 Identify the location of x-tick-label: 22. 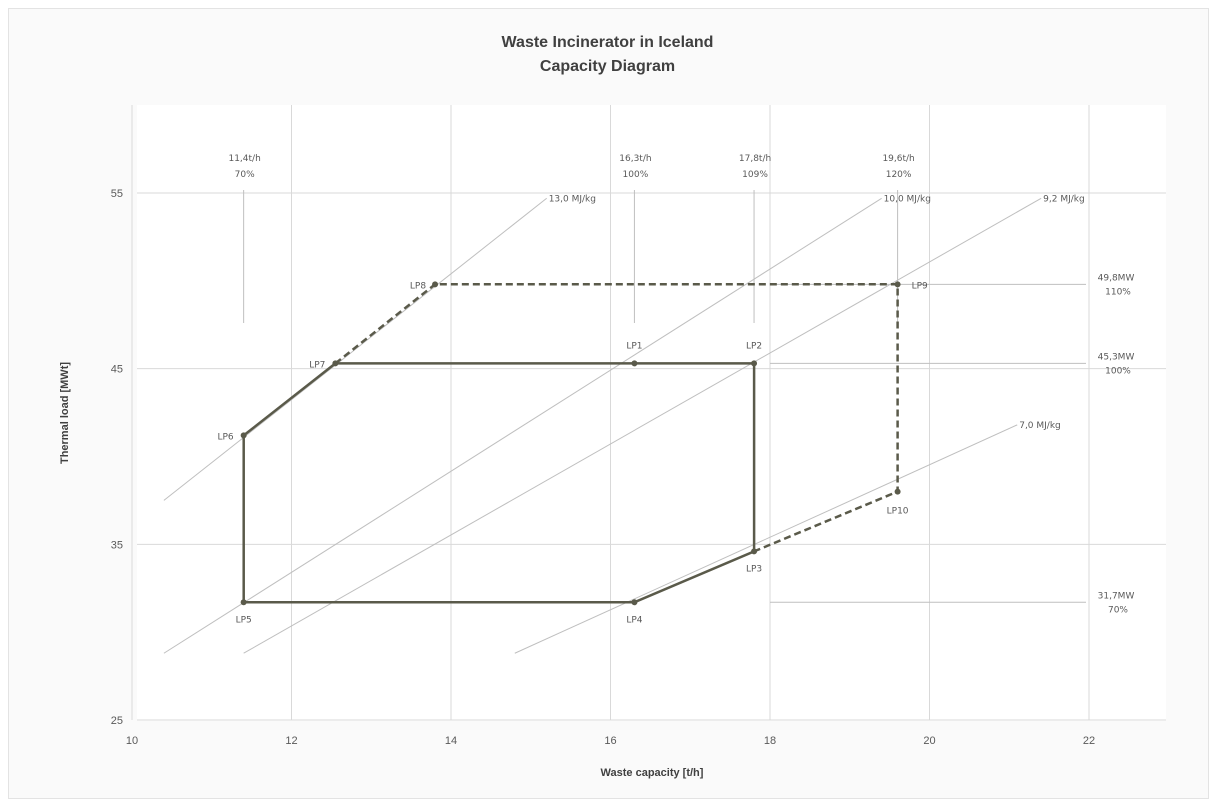
(1089, 741).